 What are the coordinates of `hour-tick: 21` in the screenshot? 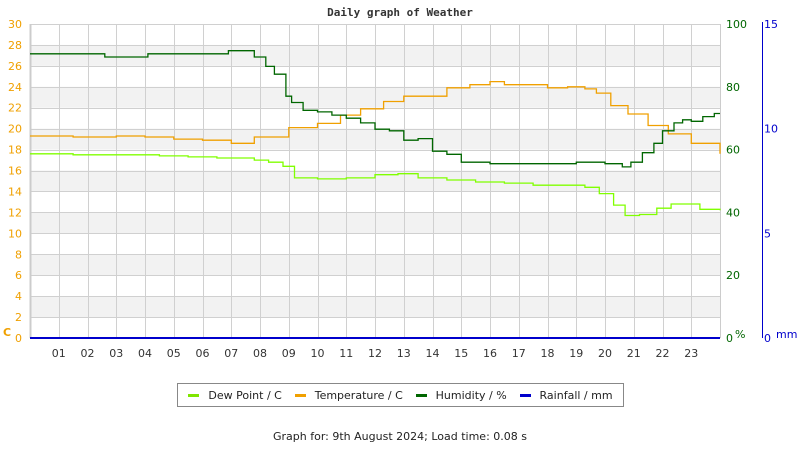 It's located at (634, 353).